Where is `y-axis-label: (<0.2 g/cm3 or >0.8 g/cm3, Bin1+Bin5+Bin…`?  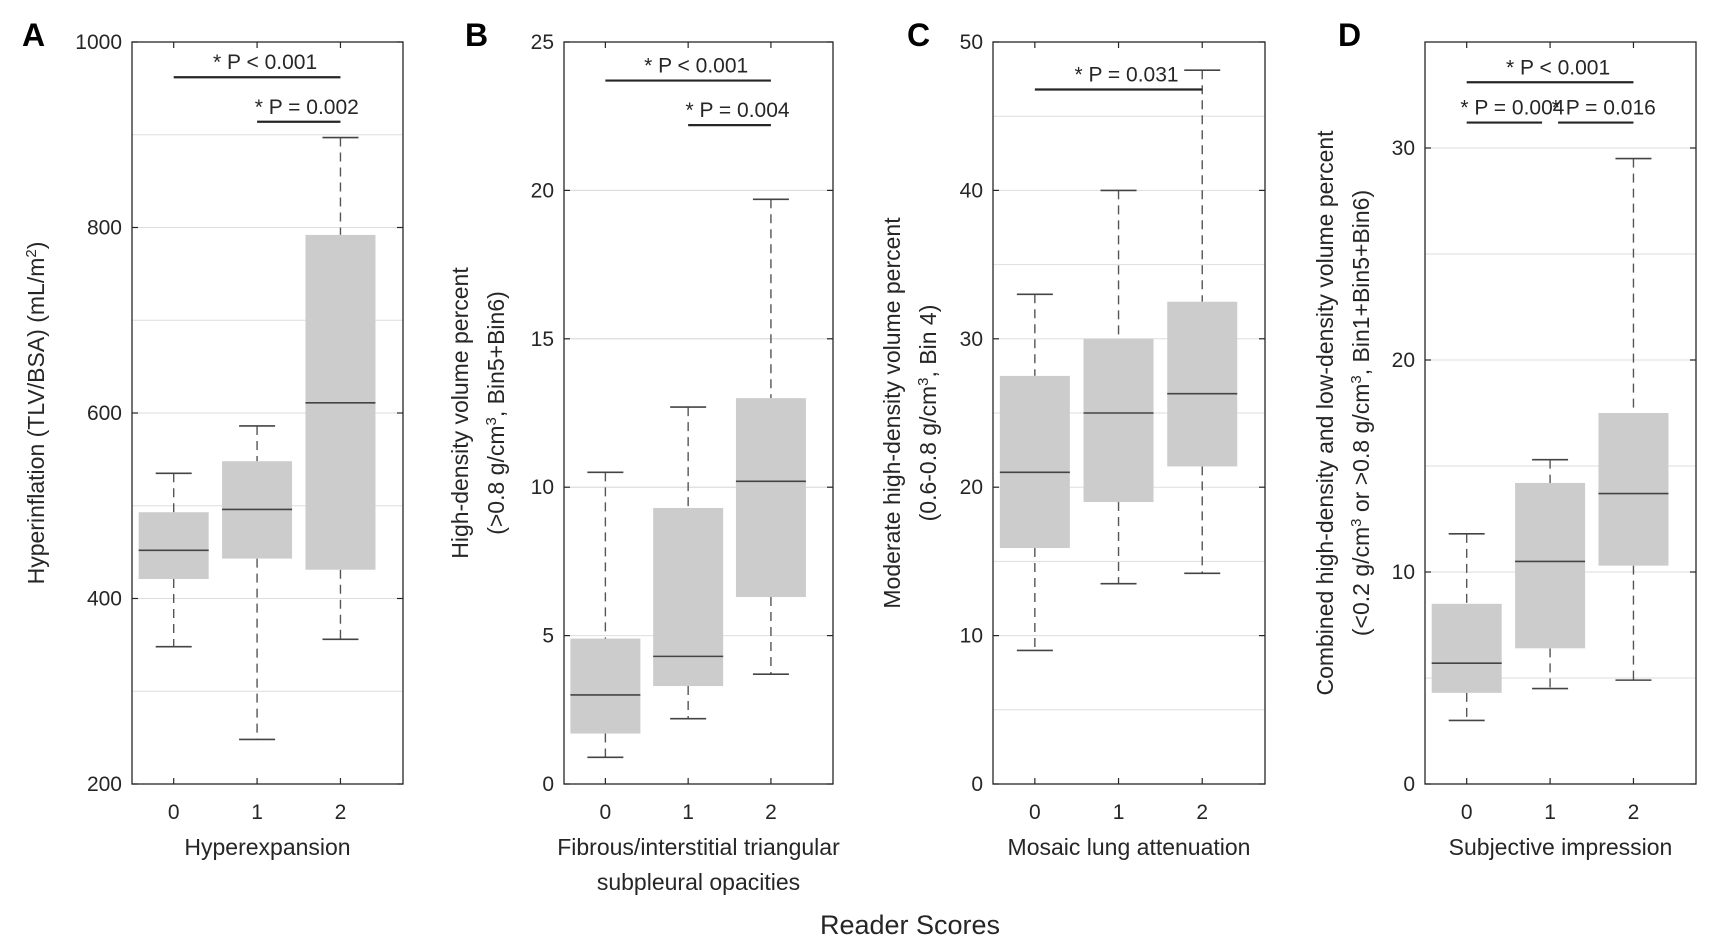
y-axis-label: (<0.2 g/cm3 or >0.8 g/cm3, Bin1+Bin5+Bin… is located at coordinates (1361, 413).